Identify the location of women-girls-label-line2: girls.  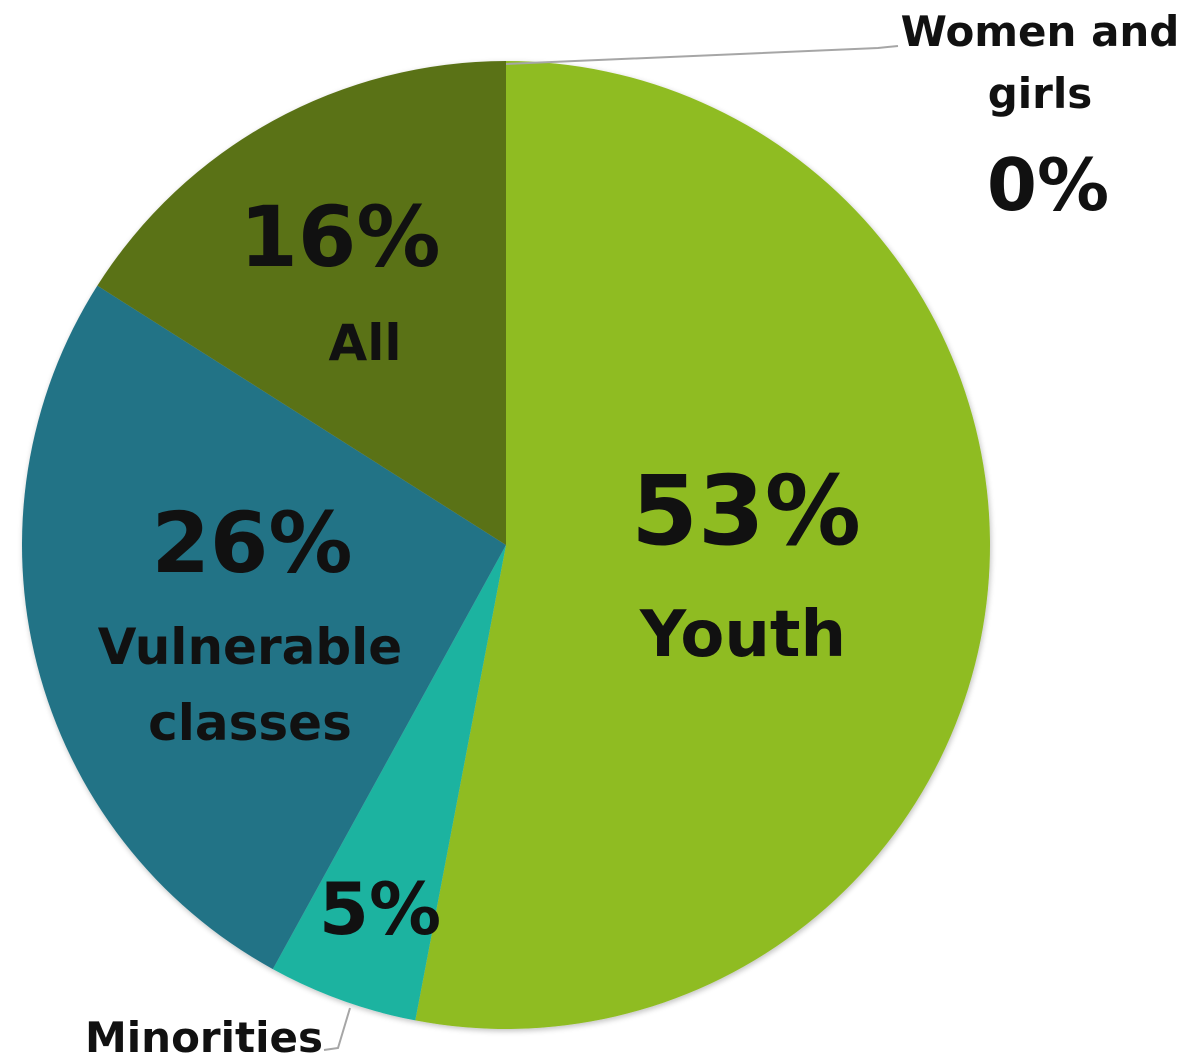
(1040, 93).